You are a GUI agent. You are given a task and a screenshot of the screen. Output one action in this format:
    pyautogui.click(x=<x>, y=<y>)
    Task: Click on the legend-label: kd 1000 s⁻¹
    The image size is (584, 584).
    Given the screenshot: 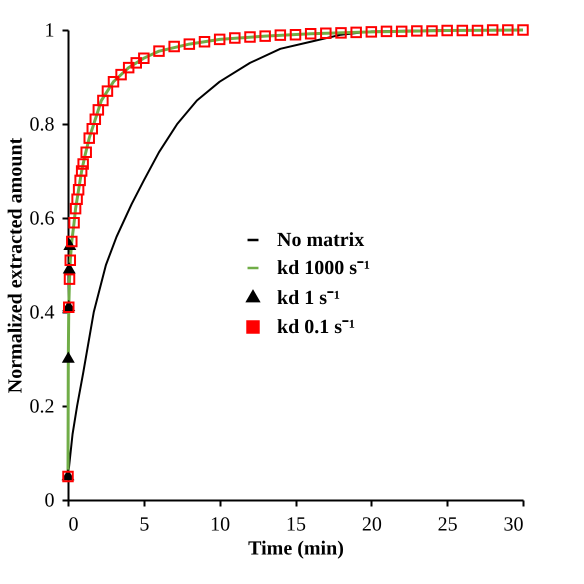 What is the action you would take?
    pyautogui.click(x=323, y=268)
    